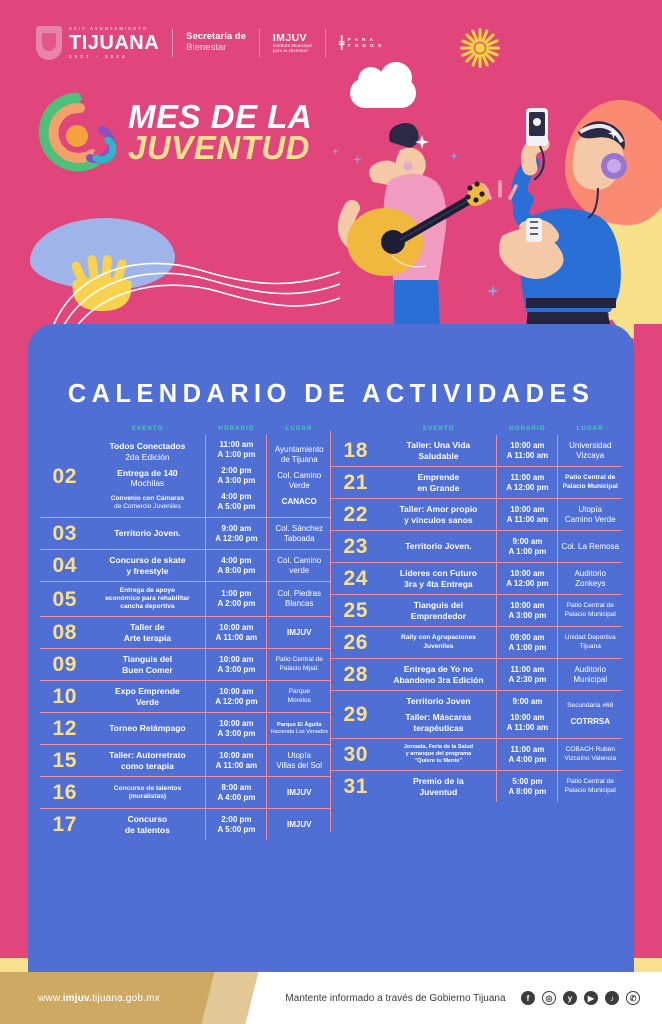 This screenshot has width=662, height=1024. Describe the element at coordinates (355, 674) in the screenshot. I see `day-number: 28` at that location.